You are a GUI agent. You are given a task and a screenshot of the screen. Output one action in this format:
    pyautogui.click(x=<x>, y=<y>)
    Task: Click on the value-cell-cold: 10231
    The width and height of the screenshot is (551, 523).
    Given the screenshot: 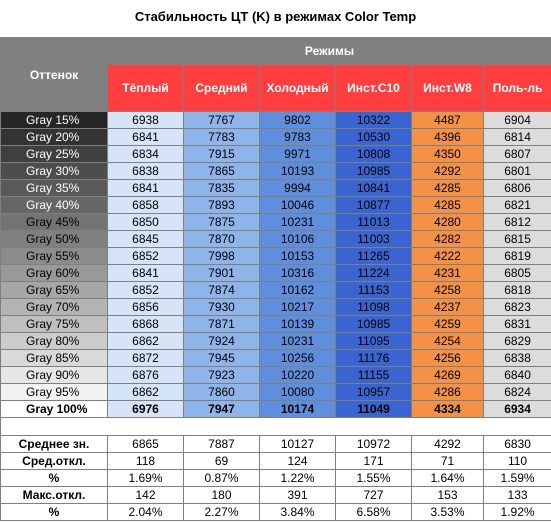 What is the action you would take?
    pyautogui.click(x=297, y=222)
    